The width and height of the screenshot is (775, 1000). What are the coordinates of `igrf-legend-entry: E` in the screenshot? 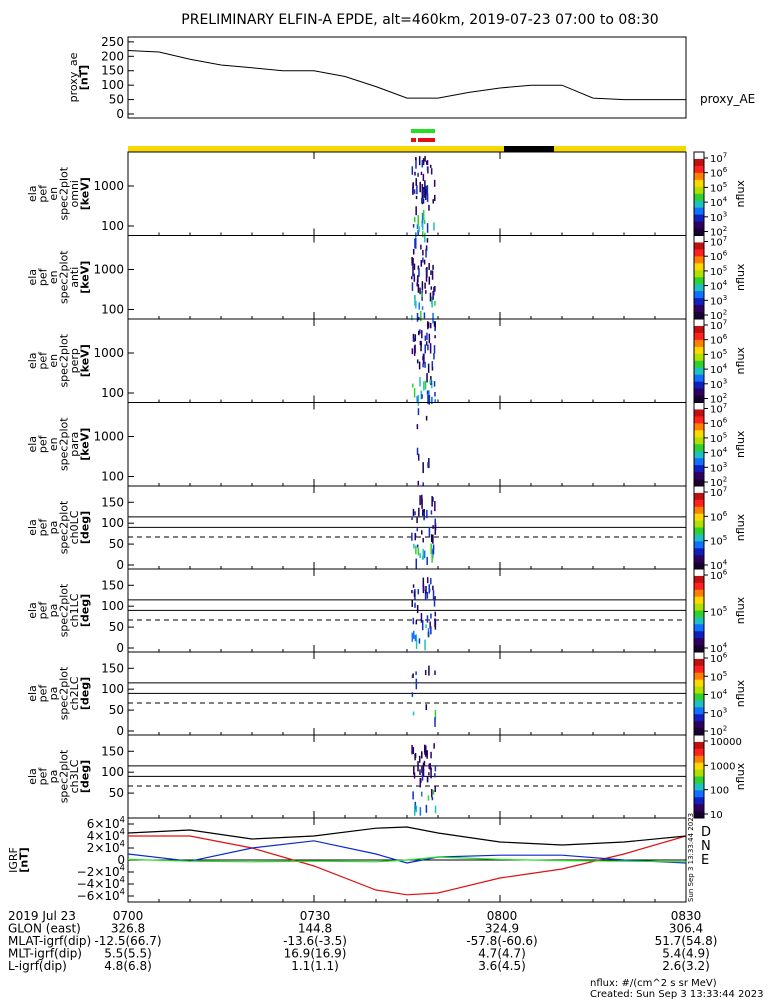 It's located at (705, 860).